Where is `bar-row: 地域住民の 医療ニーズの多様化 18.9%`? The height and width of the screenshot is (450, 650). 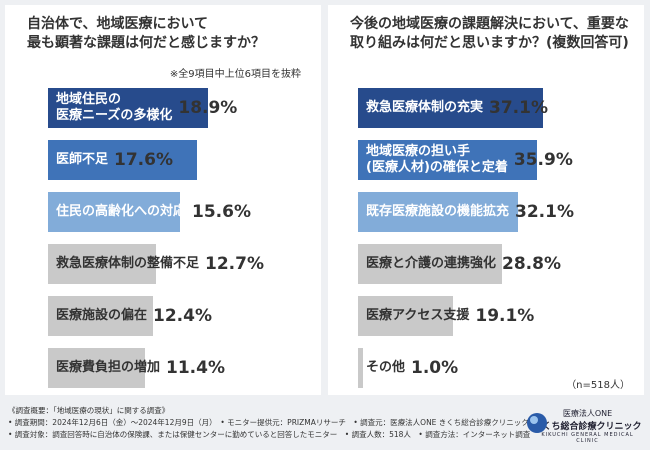
bar-row: 地域住民の 医療ニーズの多様化 18.9% is located at coordinates (142, 108).